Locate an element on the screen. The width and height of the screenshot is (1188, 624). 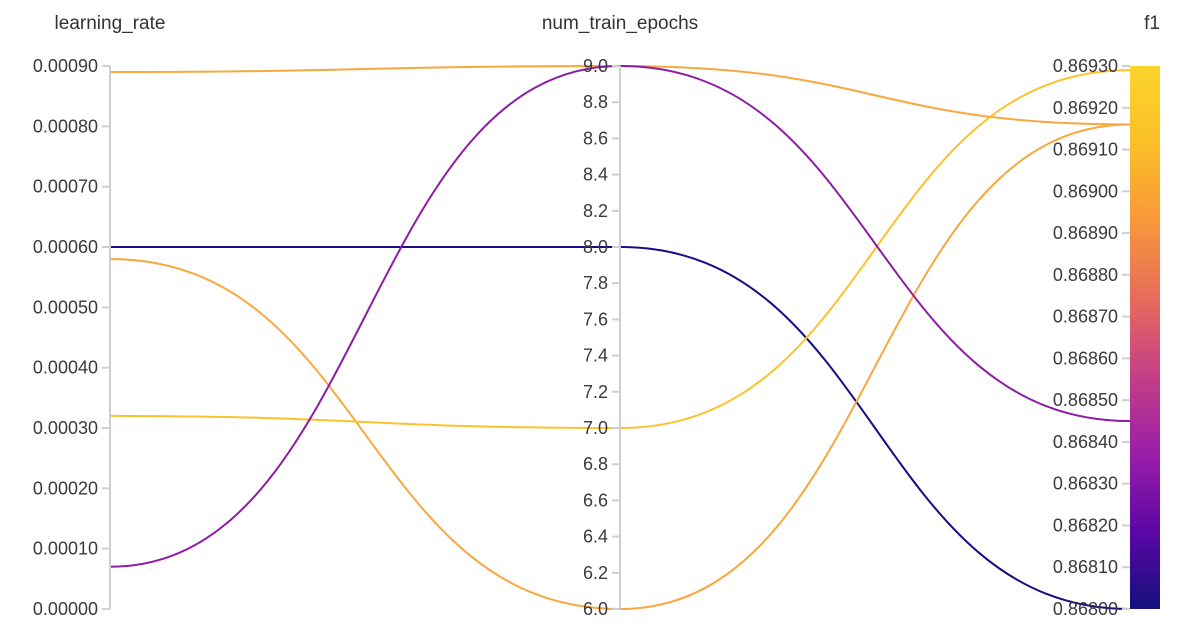
tick-label: 0.86880 is located at coordinates (1085, 275).